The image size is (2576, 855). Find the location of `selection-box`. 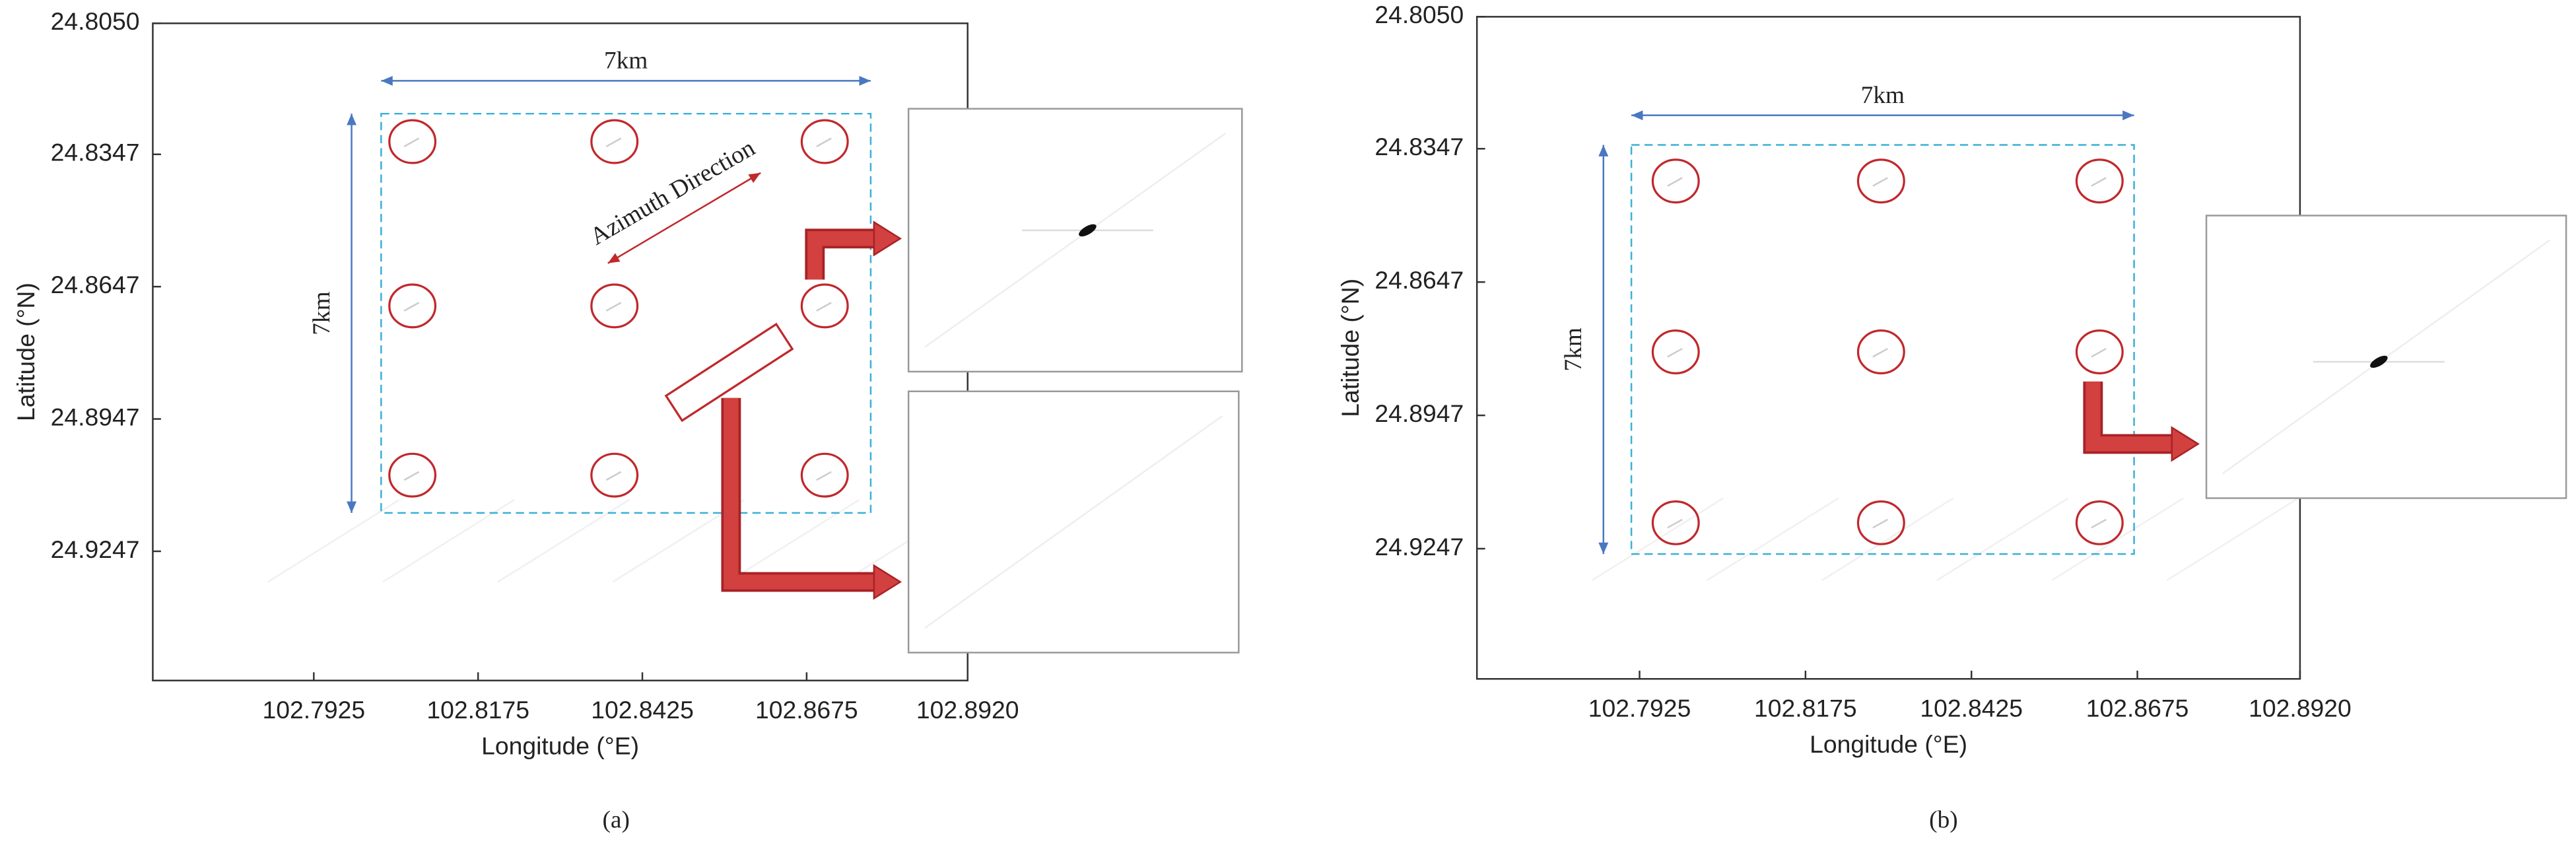

selection-box is located at coordinates (729, 372).